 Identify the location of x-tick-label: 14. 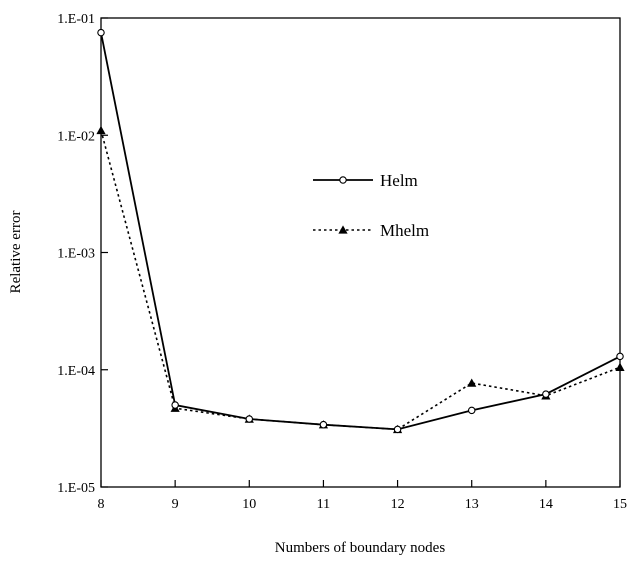
(546, 504).